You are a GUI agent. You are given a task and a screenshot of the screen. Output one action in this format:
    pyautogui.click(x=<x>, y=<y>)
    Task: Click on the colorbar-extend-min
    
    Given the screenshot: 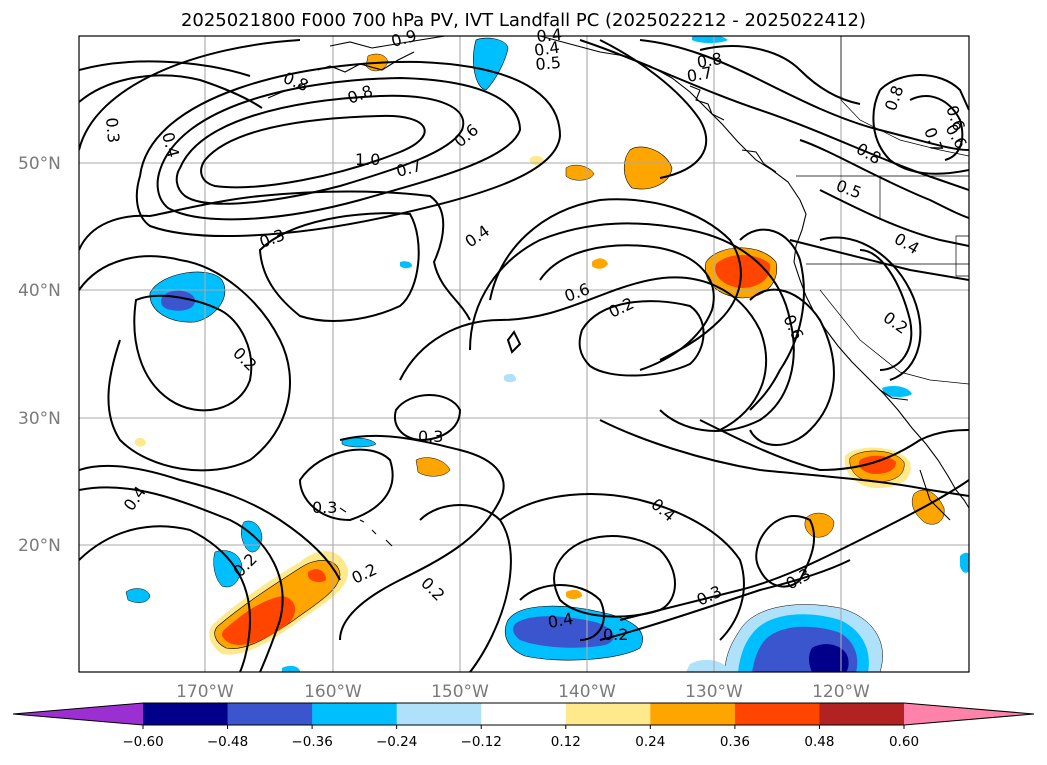 What is the action you would take?
    pyautogui.click(x=78, y=714)
    